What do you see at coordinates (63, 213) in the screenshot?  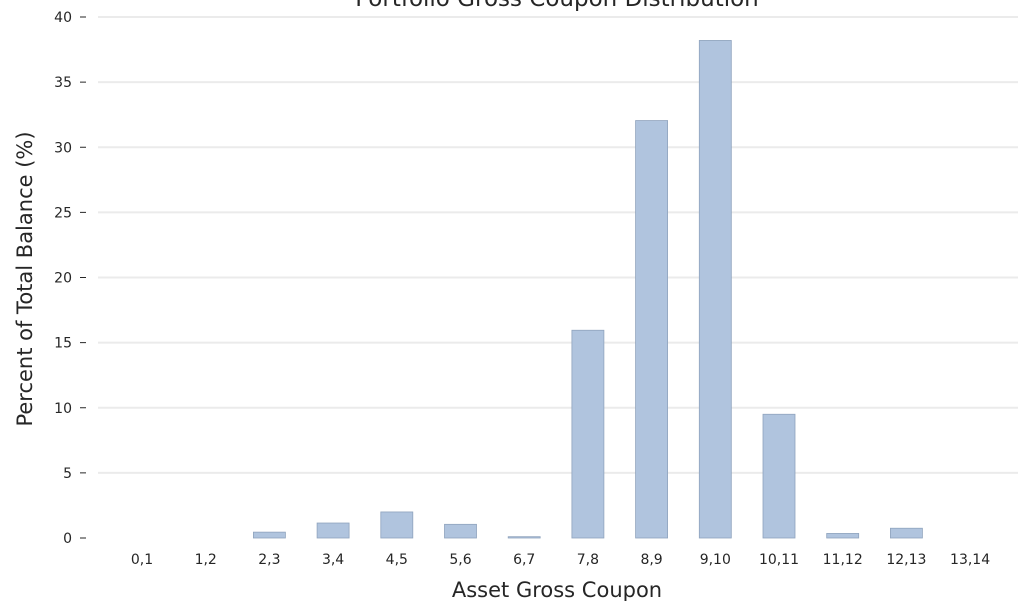 I see `y-tick-label: 25` at bounding box center [63, 213].